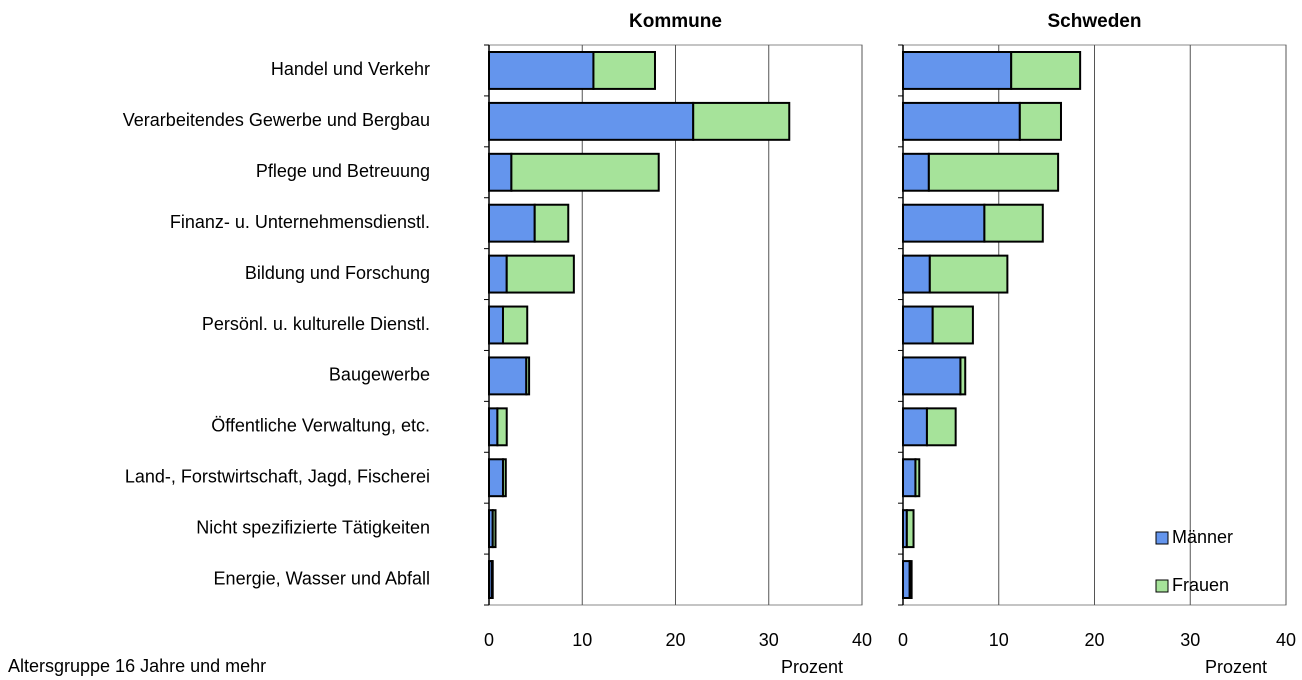 This screenshot has height=680, width=1302. I want to click on panel-title: Kommune, so click(675, 21).